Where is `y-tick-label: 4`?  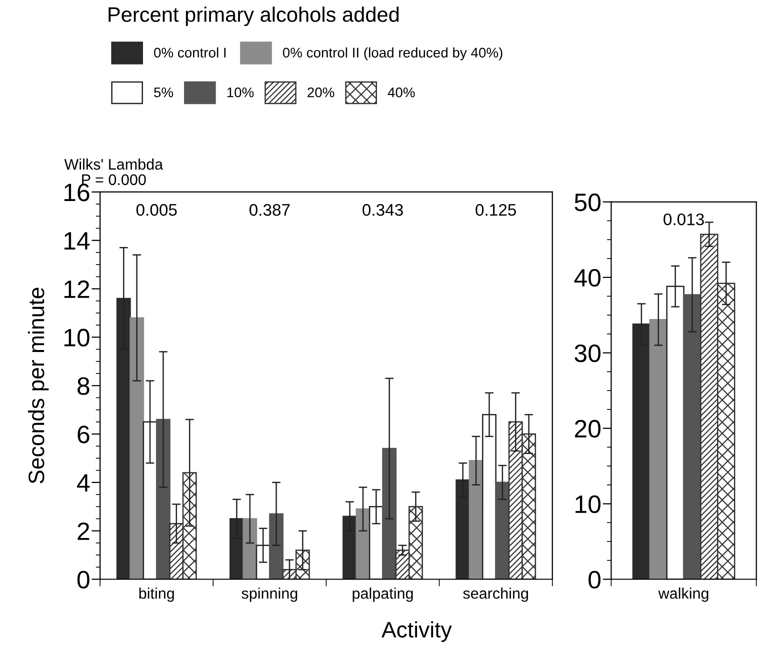 y-tick-label: 4 is located at coordinates (83, 483).